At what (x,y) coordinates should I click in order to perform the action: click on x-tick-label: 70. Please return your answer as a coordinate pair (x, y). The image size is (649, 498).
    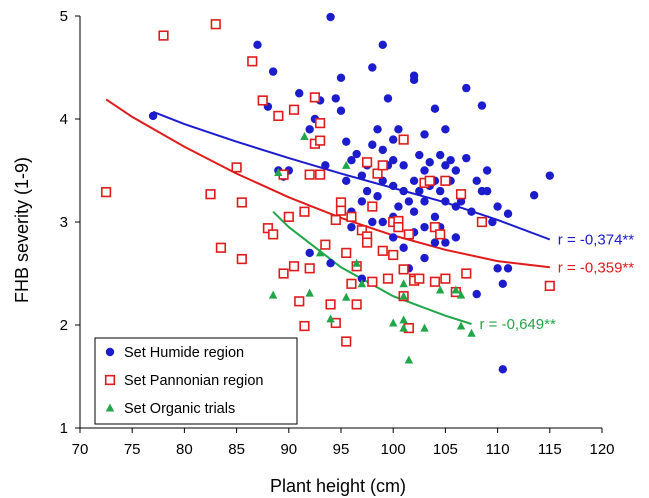
    Looking at the image, I should click on (80, 449).